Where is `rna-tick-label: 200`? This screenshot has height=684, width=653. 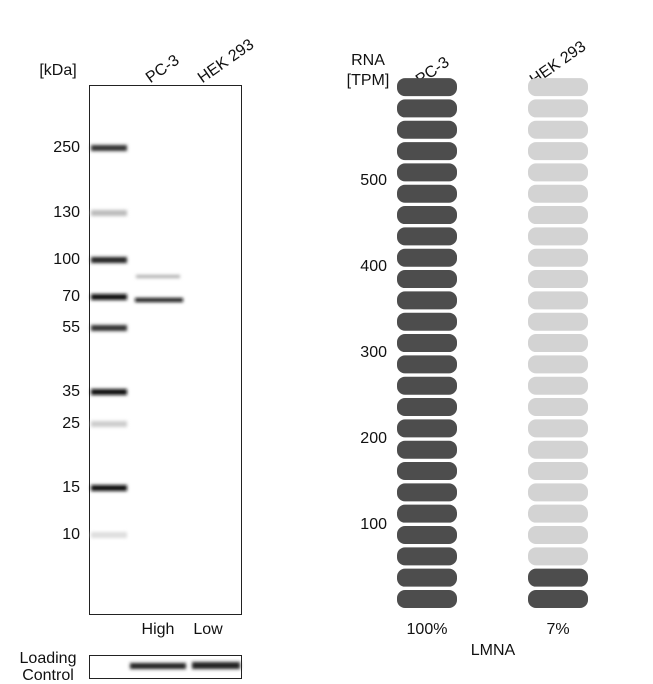 rna-tick-label: 200 is located at coordinates (373, 438).